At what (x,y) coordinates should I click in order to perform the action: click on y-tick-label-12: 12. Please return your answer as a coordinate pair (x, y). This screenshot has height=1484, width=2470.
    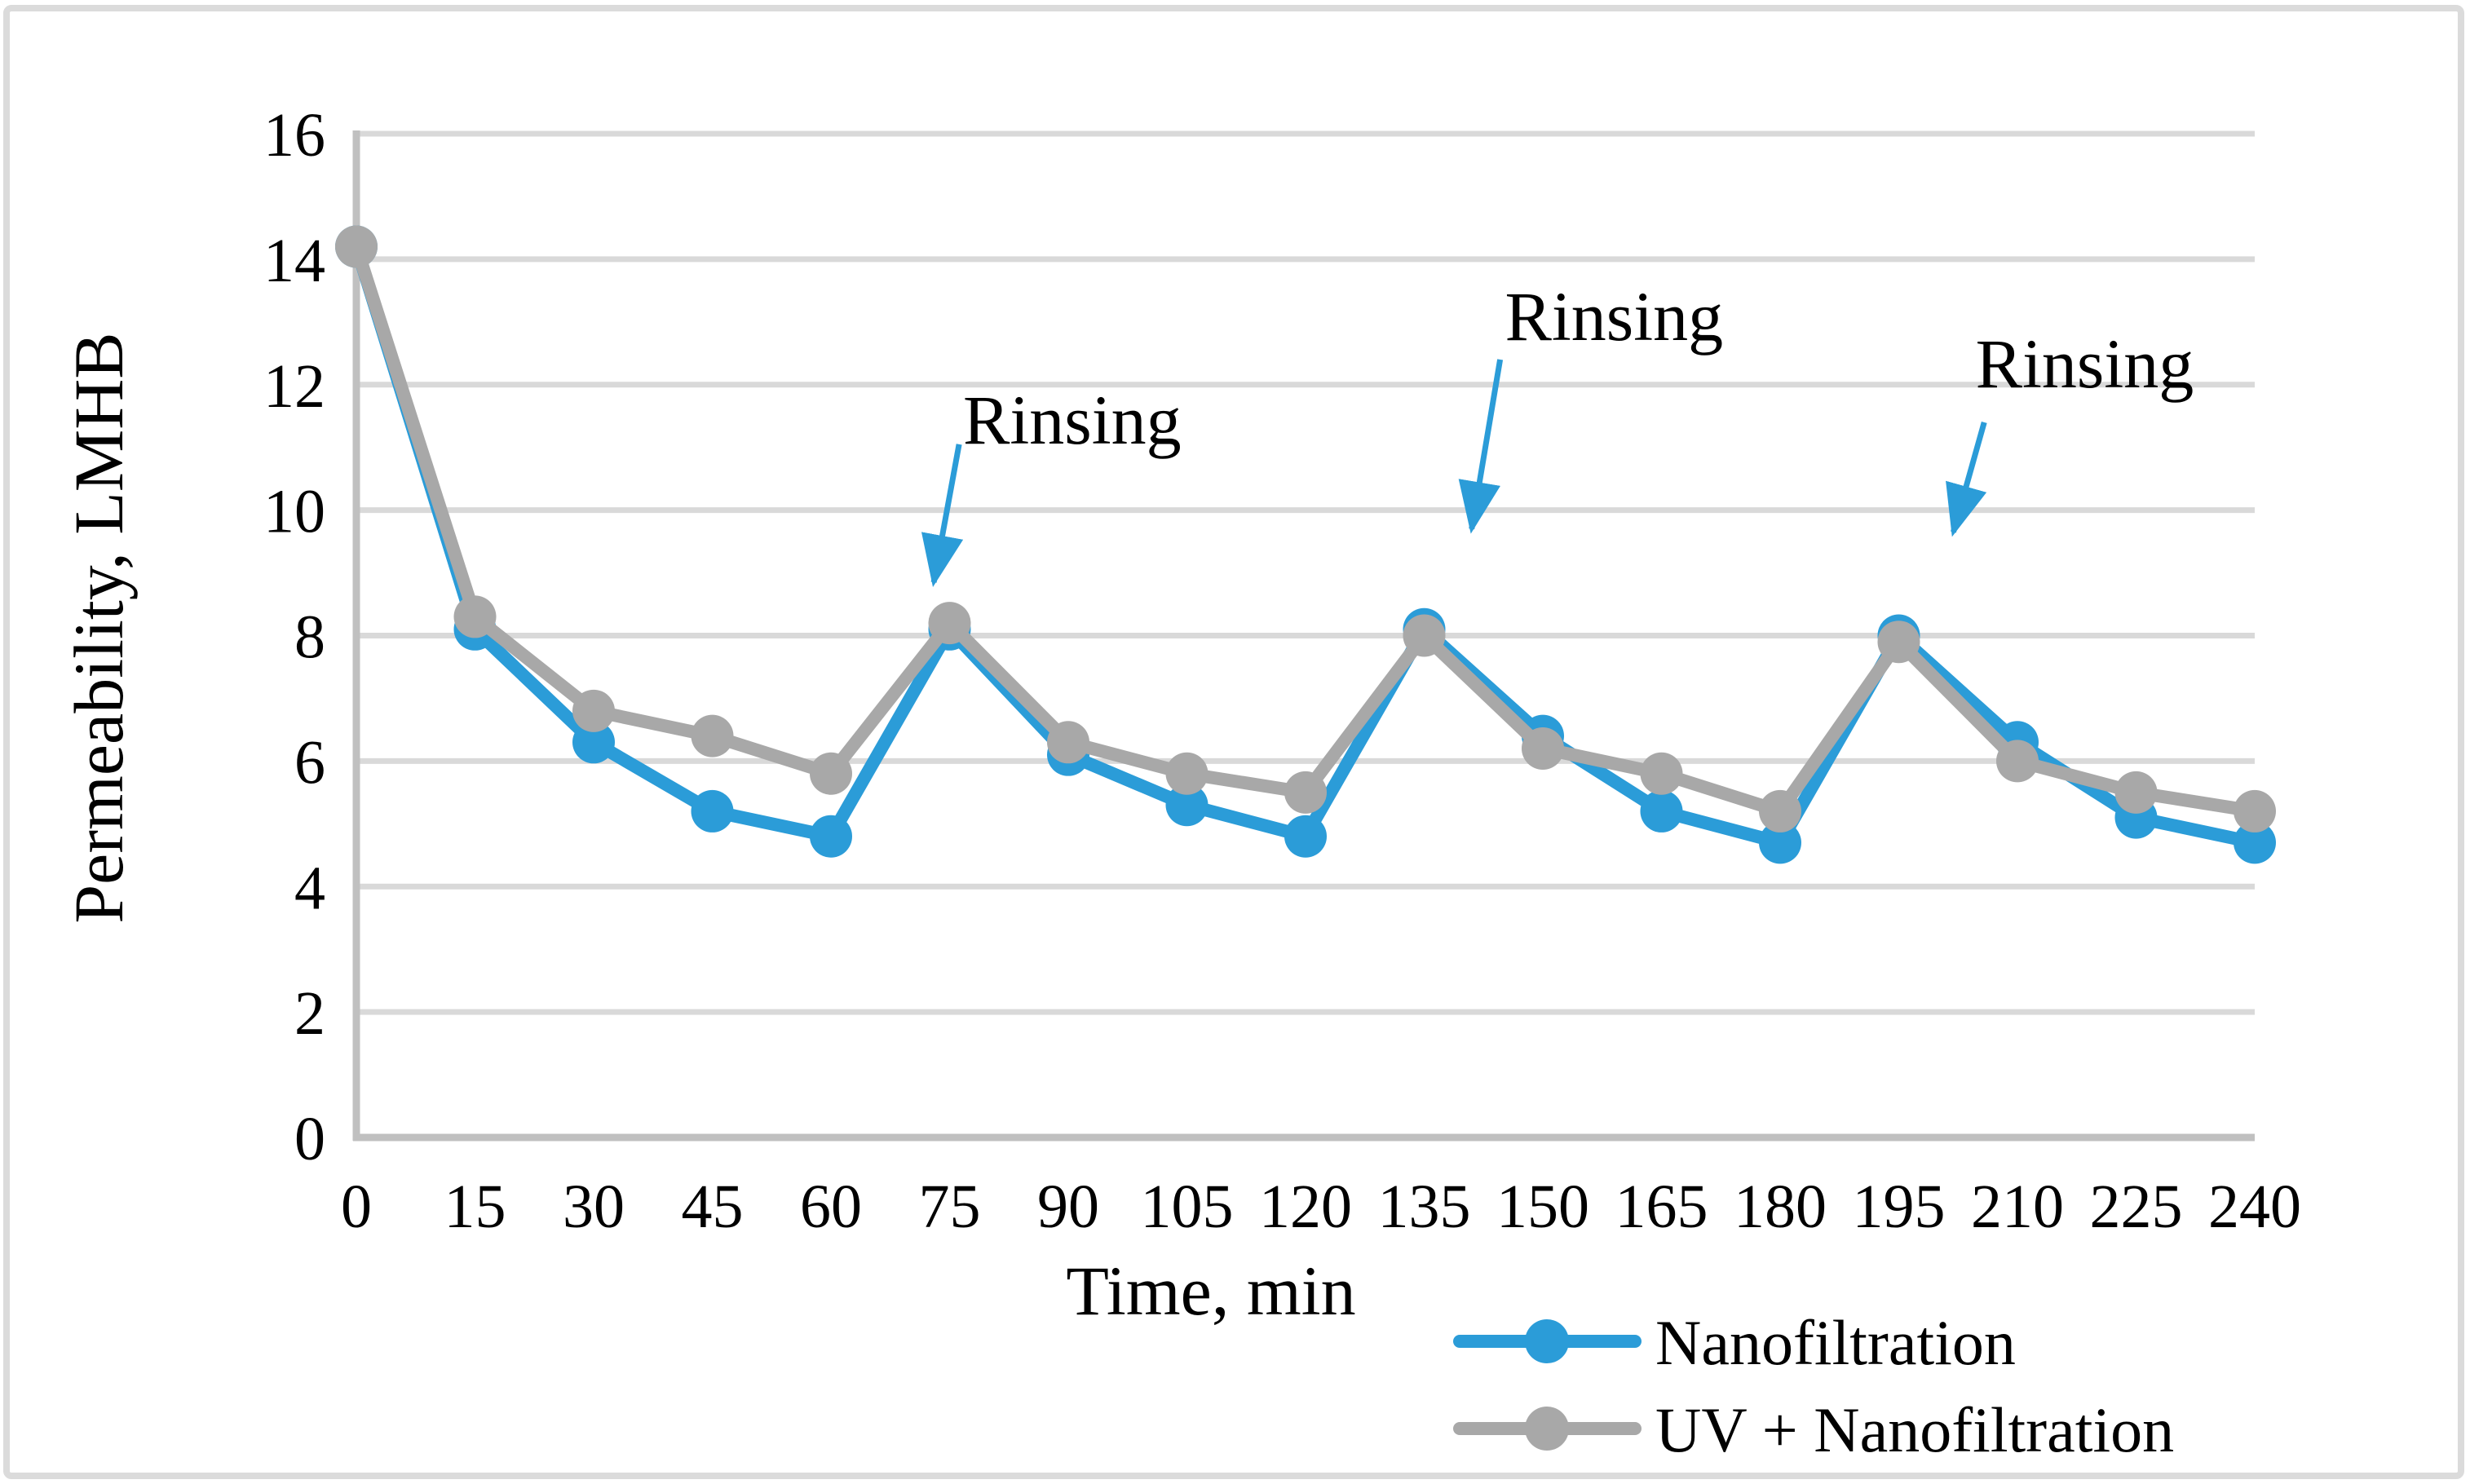
    Looking at the image, I should click on (294, 386).